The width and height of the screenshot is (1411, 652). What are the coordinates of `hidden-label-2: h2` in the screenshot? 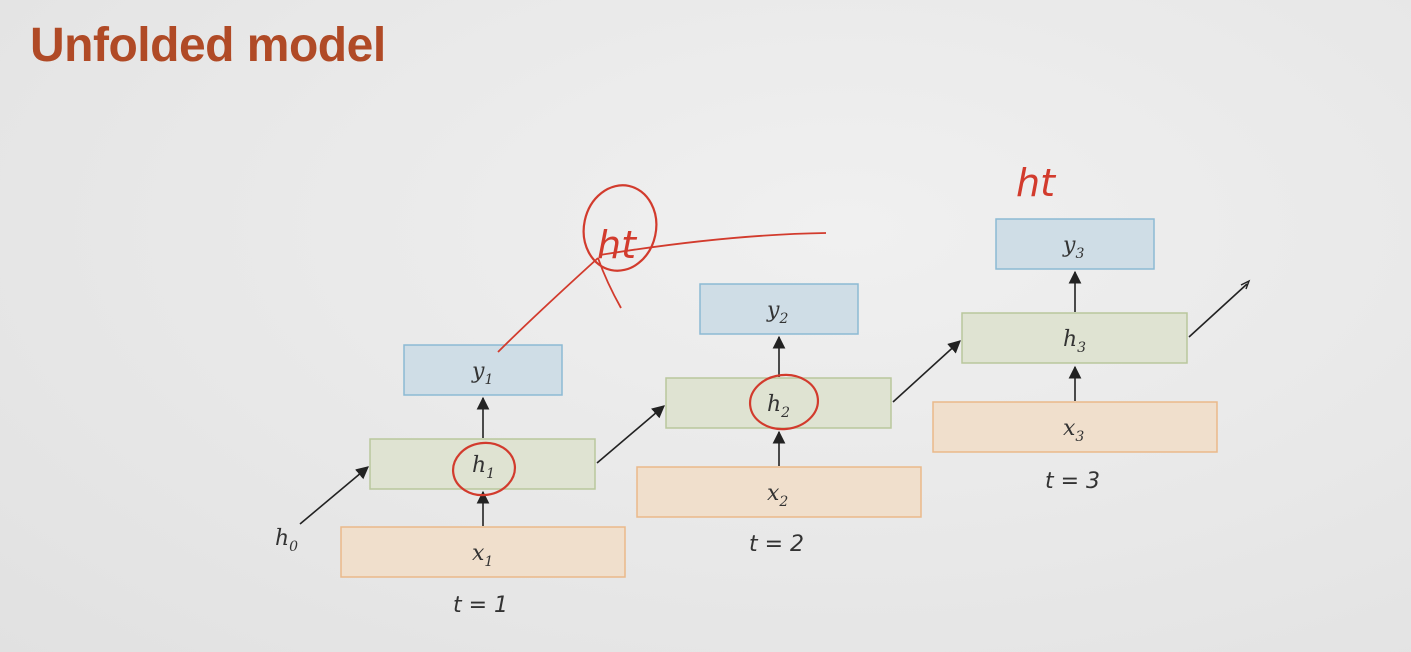 It's located at (778, 406).